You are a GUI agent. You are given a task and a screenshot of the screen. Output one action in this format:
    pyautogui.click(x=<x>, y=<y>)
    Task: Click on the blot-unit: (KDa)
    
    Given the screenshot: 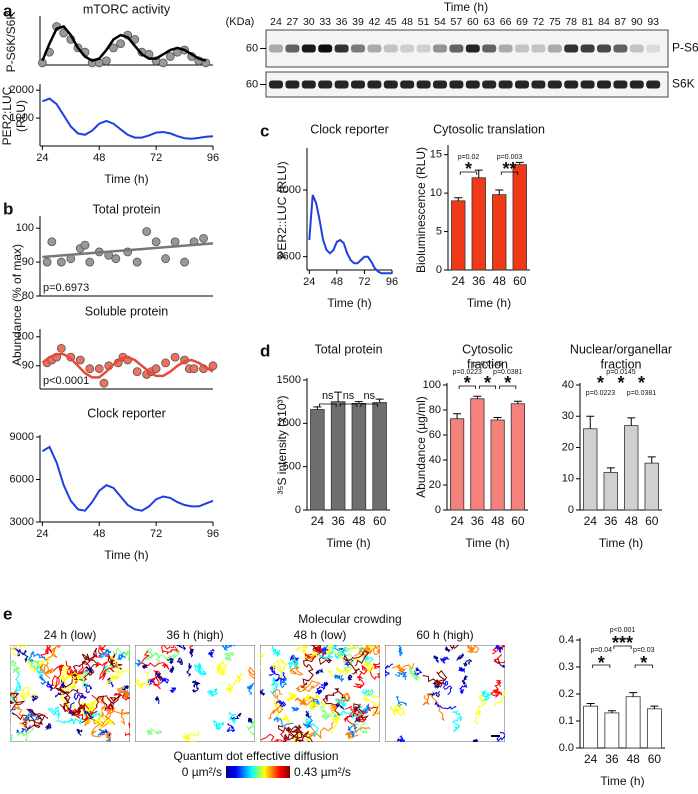 What is the action you would take?
    pyautogui.click(x=240, y=22)
    